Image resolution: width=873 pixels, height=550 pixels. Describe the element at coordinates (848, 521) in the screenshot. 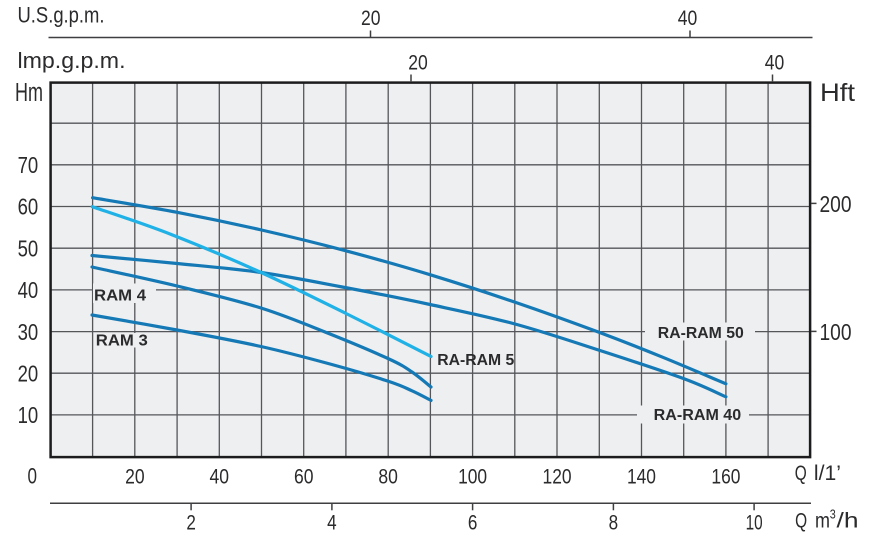

I see `svg-text: /h` at that location.